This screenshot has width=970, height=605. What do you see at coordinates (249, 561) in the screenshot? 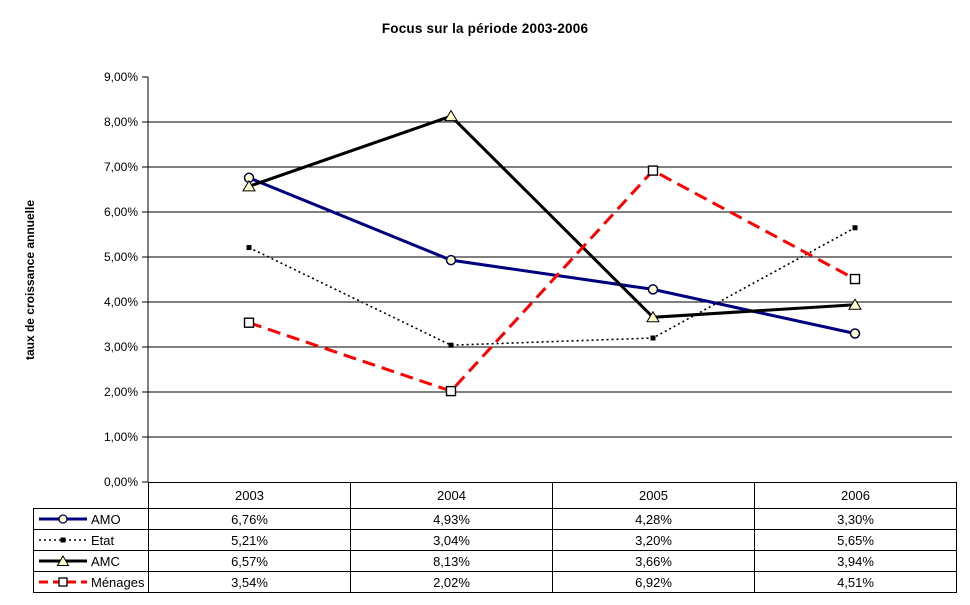
I see `value-amc-2003: 6,57%` at bounding box center [249, 561].